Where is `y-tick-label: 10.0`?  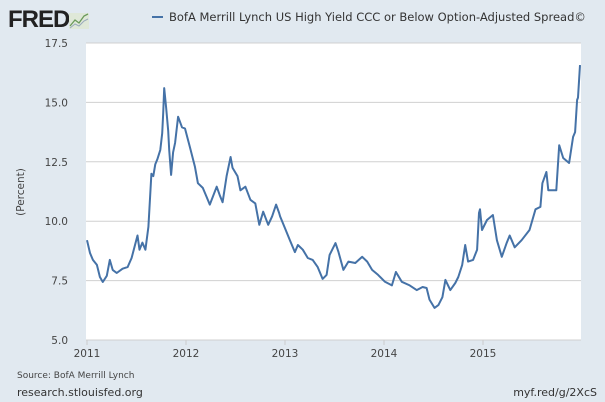 y-tick-label: 10.0 is located at coordinates (56, 222).